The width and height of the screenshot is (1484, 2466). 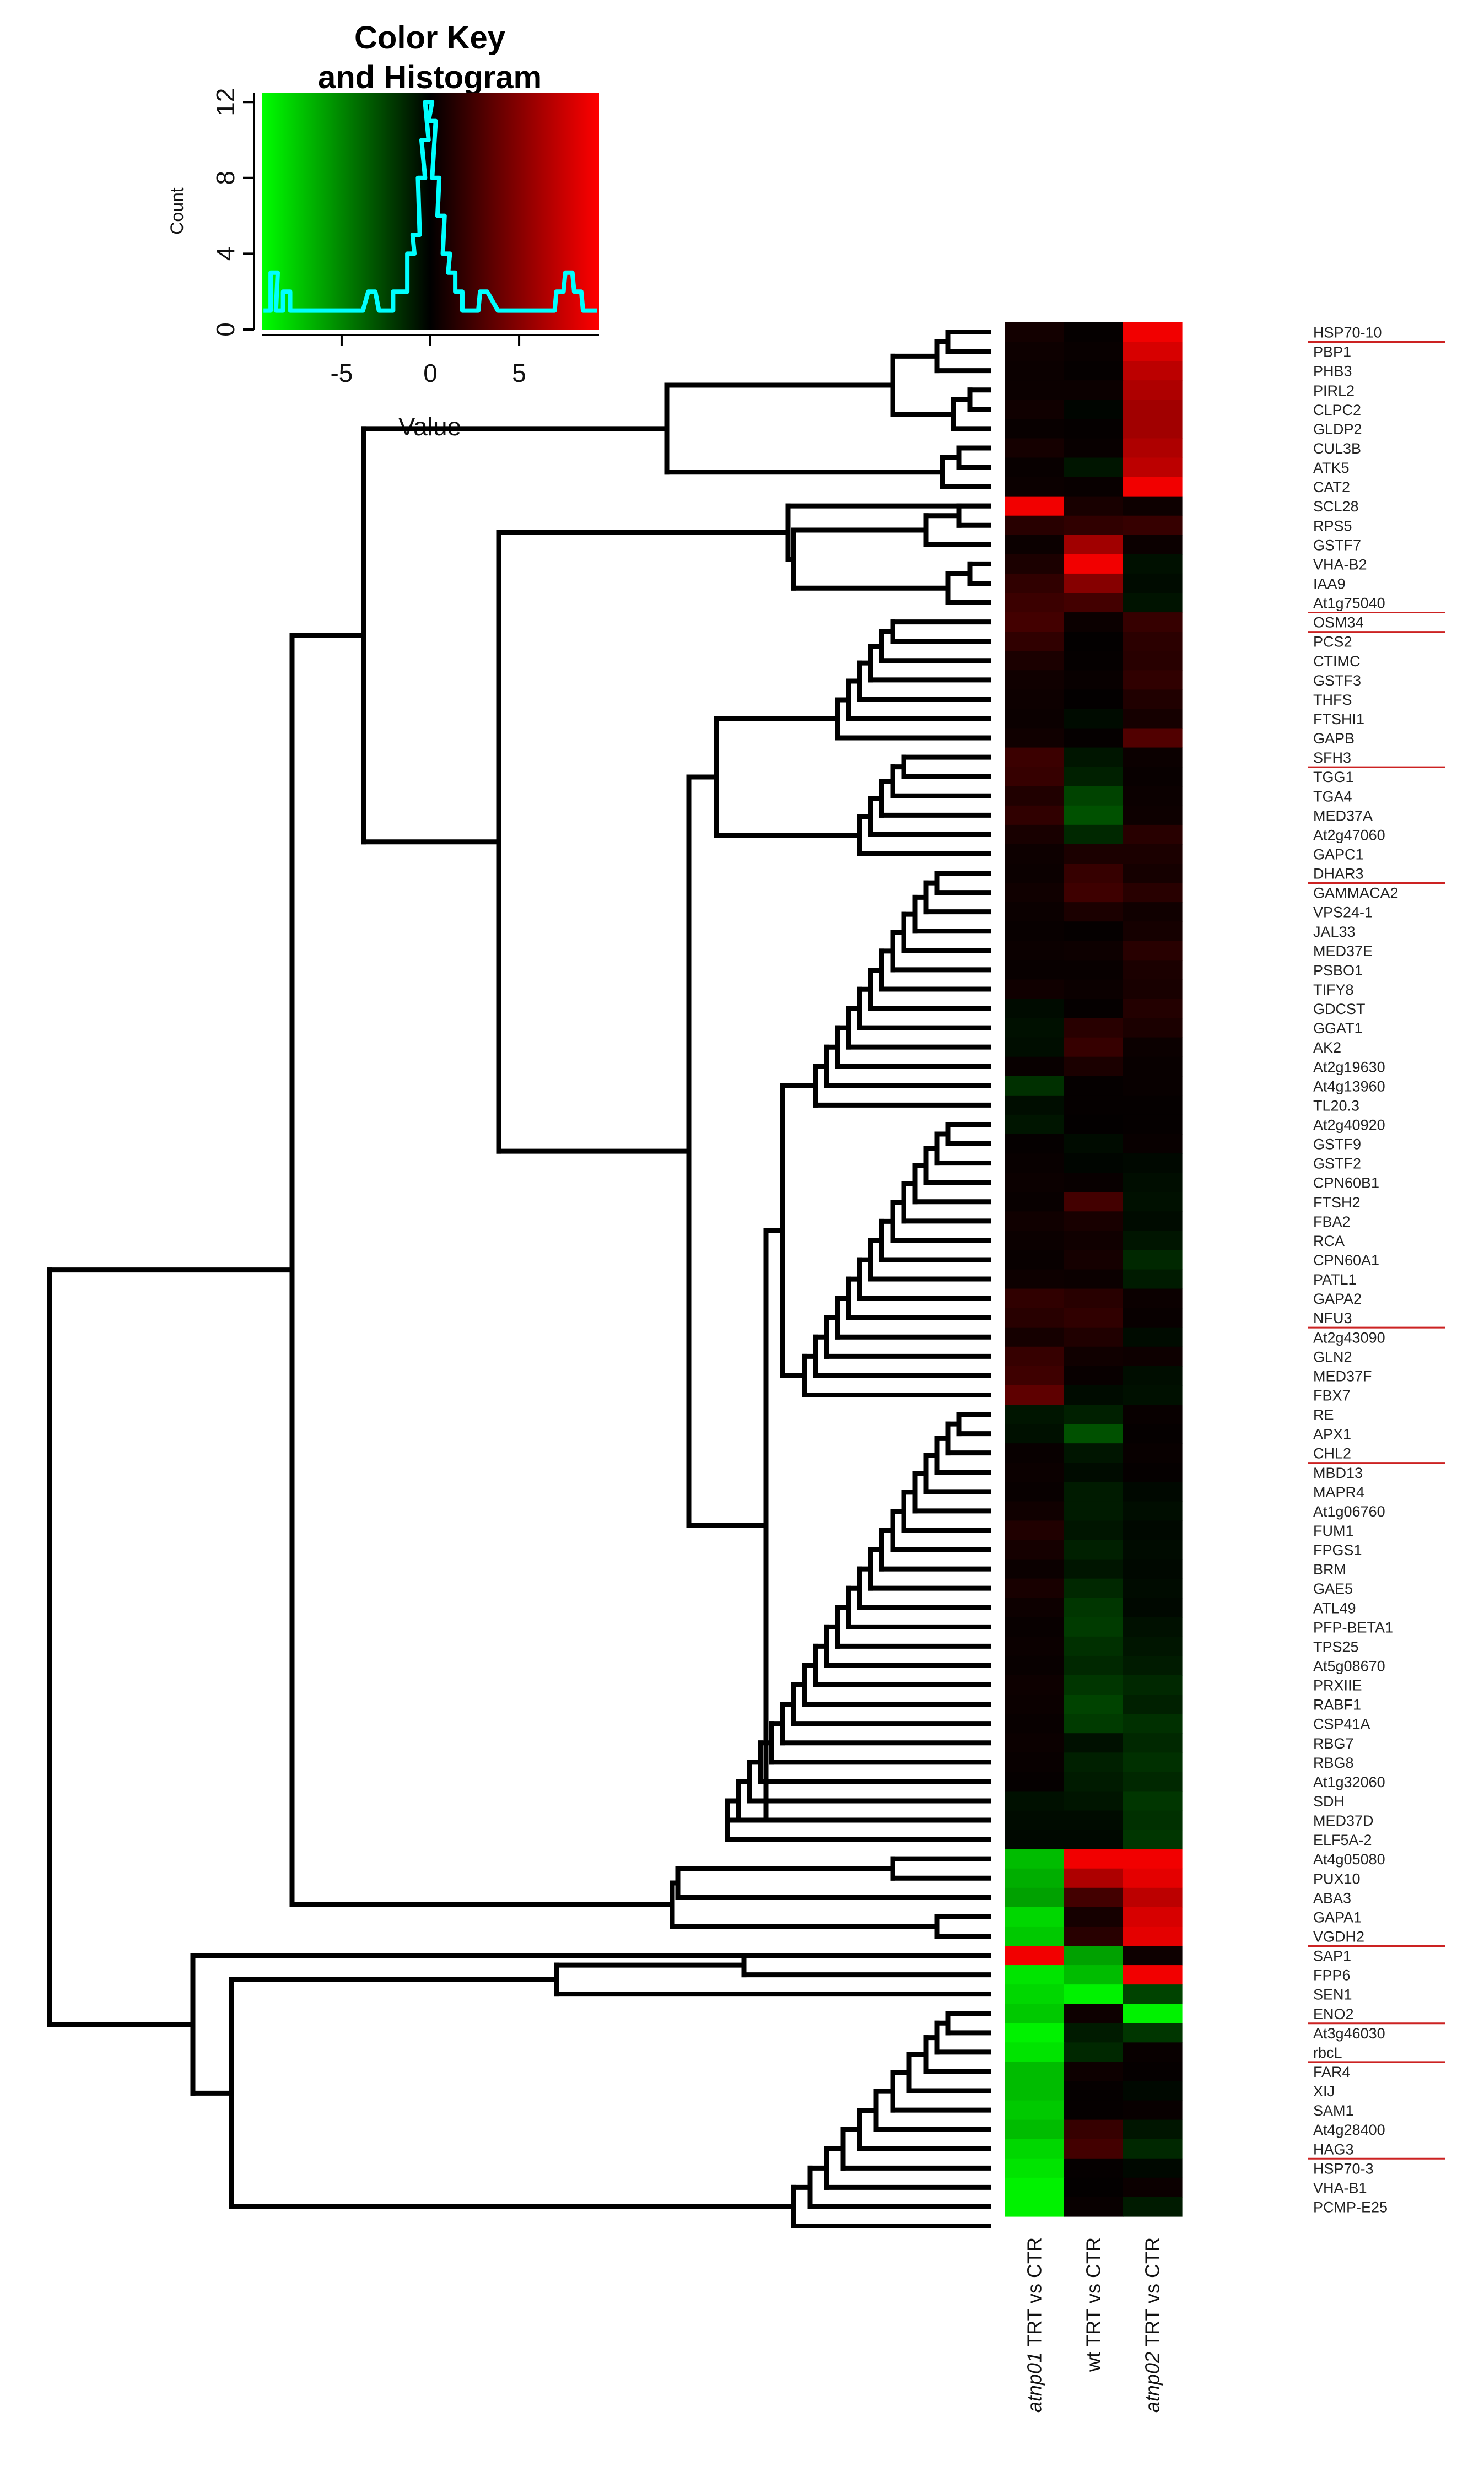 I want to click on row-label: MED37E, so click(x=1343, y=951).